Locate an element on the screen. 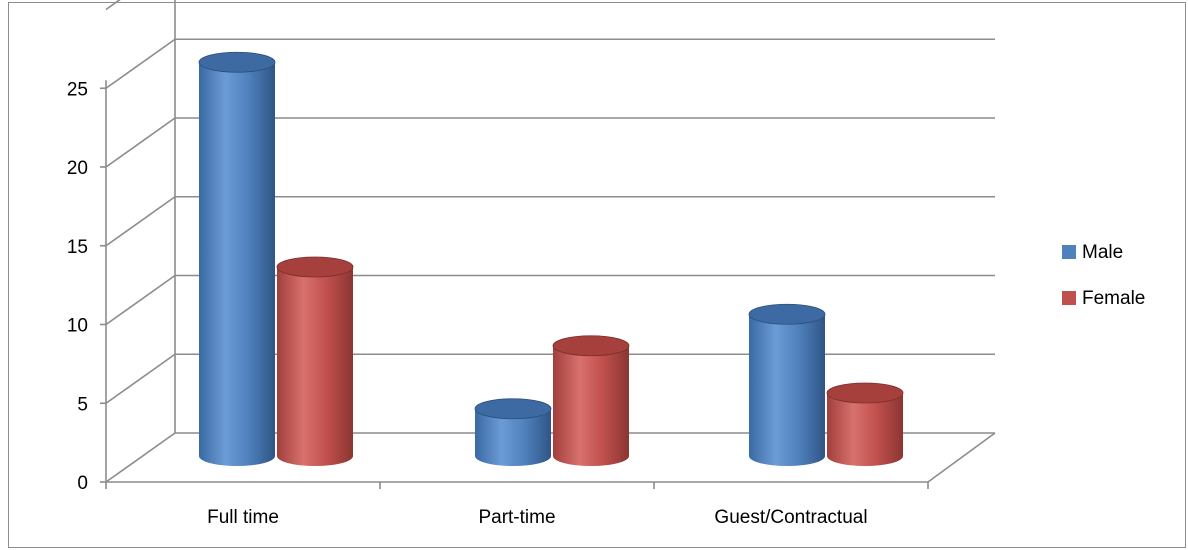  y-tick-label: 10 is located at coordinates (77, 326).